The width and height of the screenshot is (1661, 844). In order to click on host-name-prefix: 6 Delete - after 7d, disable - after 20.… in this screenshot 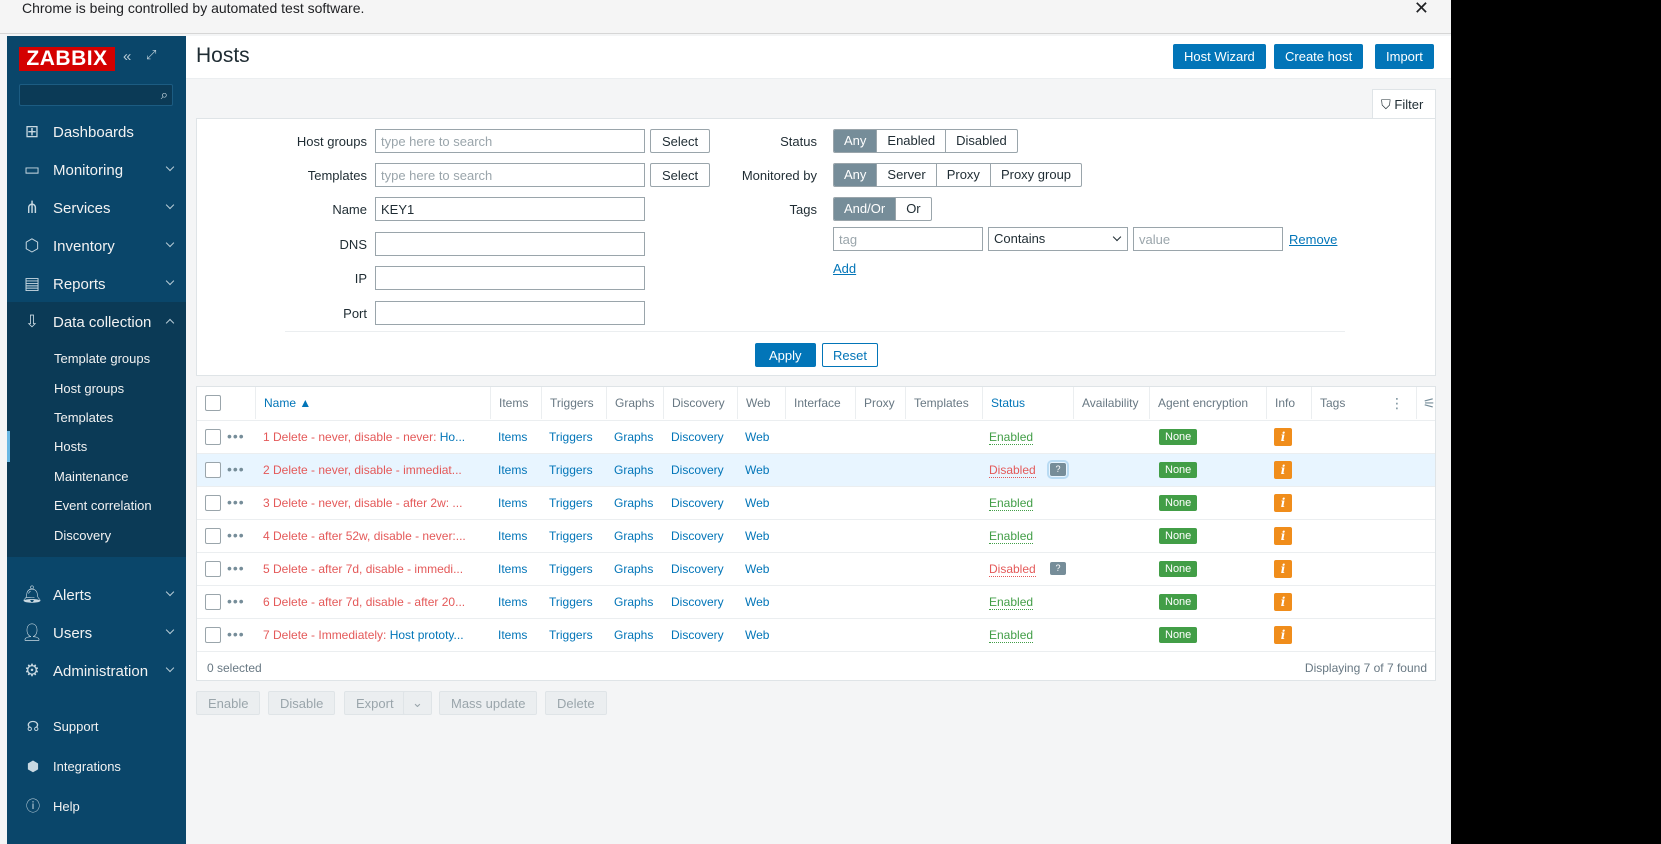, I will do `click(364, 602)`.